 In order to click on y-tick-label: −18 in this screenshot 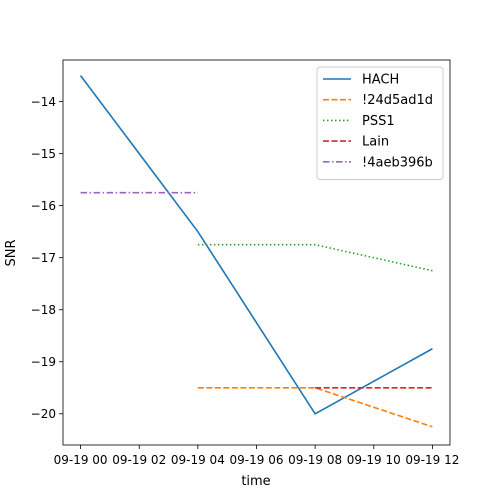, I will do `click(43, 310)`.